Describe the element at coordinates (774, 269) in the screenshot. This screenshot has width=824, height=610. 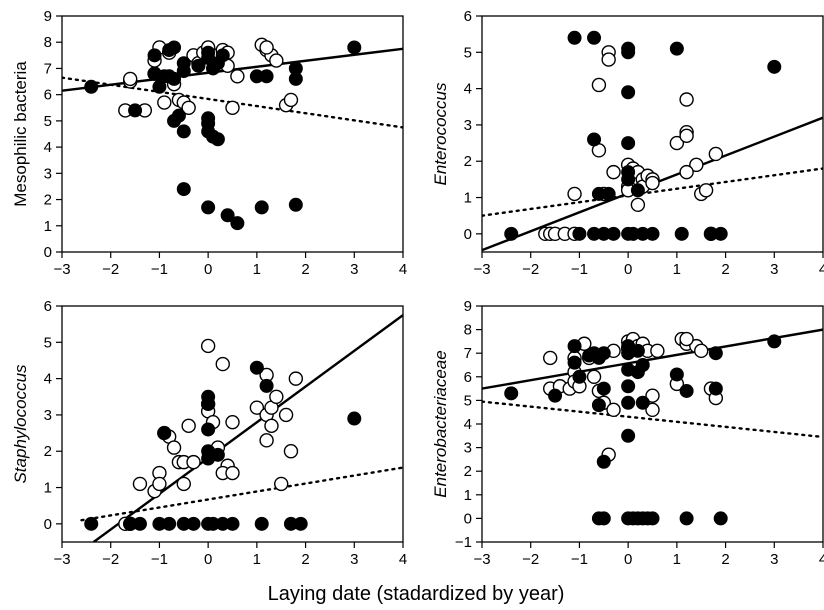
I see `x-tick-label: 3` at that location.